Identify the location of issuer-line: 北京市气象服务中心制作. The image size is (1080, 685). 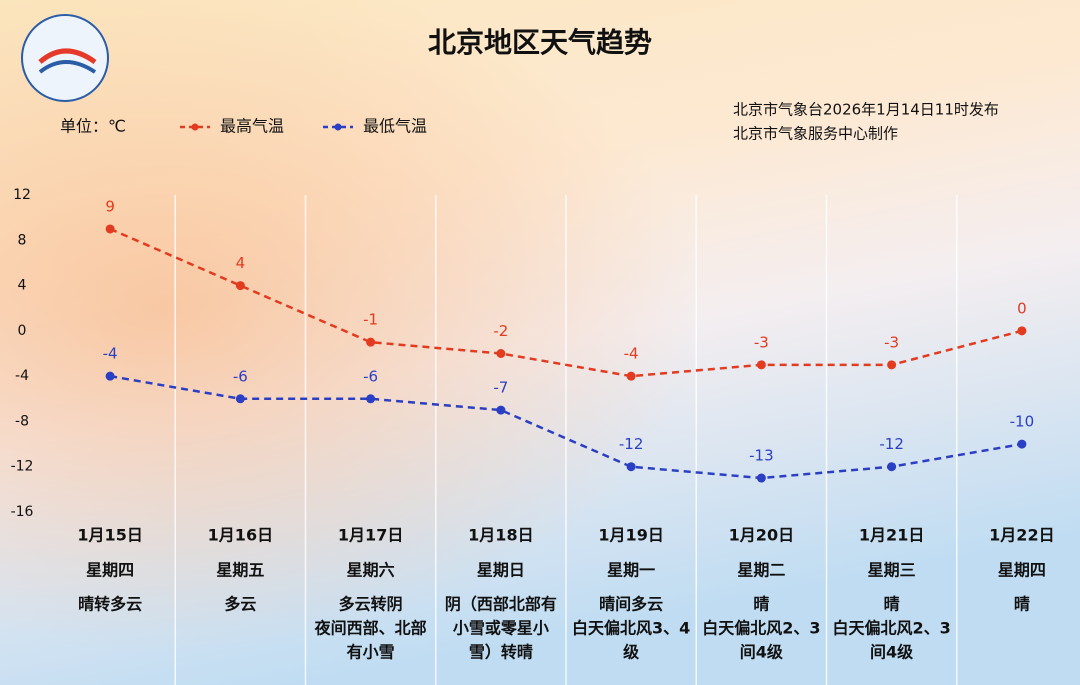
(815, 134).